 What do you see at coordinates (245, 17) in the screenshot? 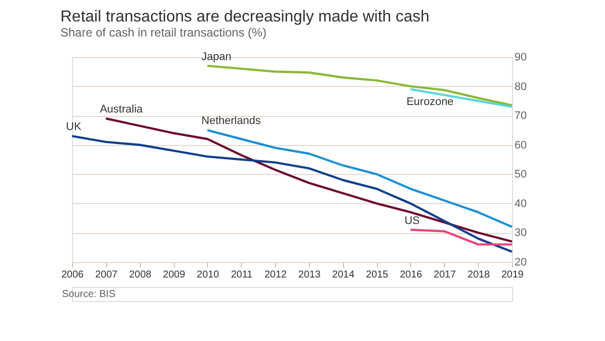
I see `chart-title: Retail transactions are decreasingly made with cash` at bounding box center [245, 17].